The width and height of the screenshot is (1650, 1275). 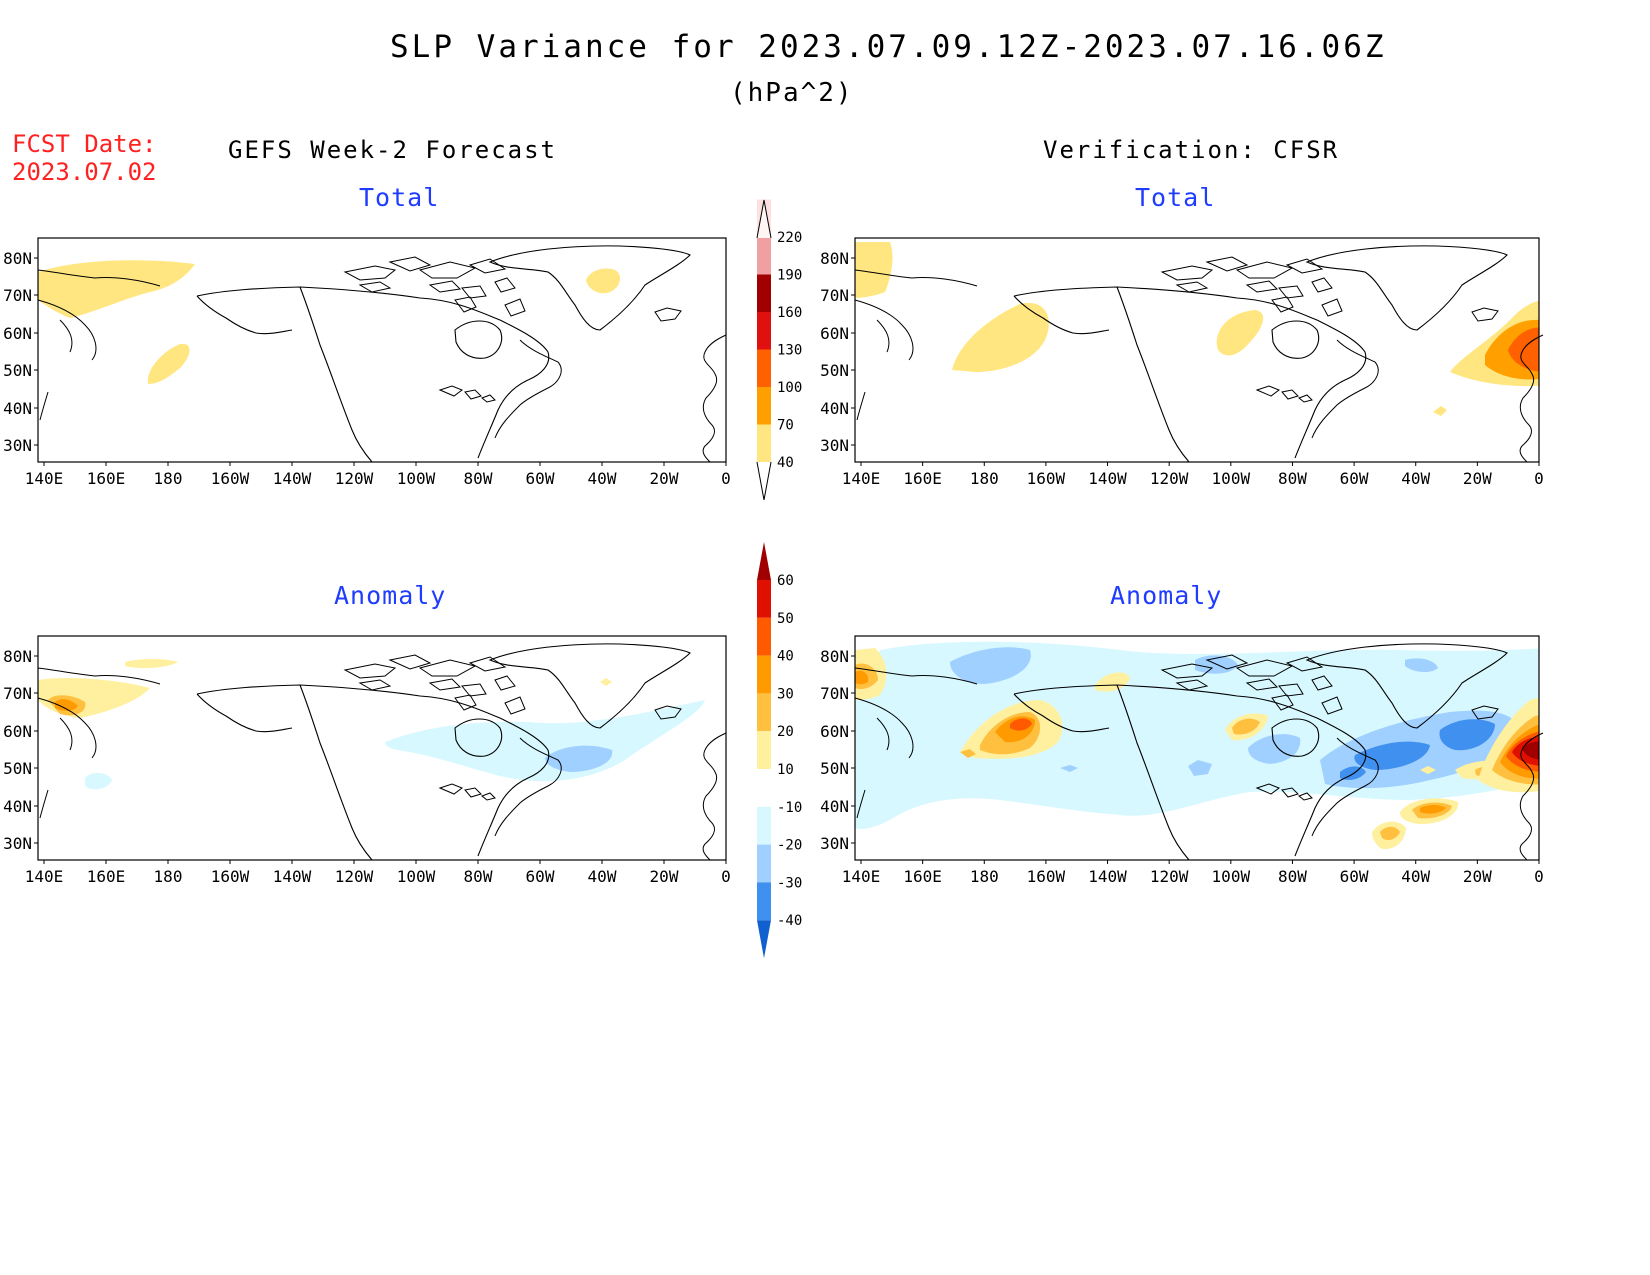 What do you see at coordinates (785, 694) in the screenshot?
I see `colorbar-label: 30` at bounding box center [785, 694].